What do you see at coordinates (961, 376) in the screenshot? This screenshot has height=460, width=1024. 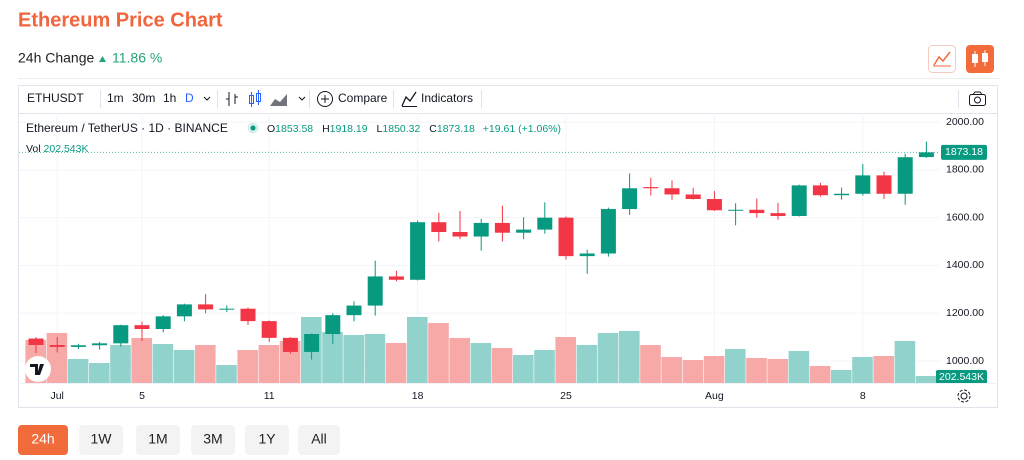 I see `volume-tag` at bounding box center [961, 376].